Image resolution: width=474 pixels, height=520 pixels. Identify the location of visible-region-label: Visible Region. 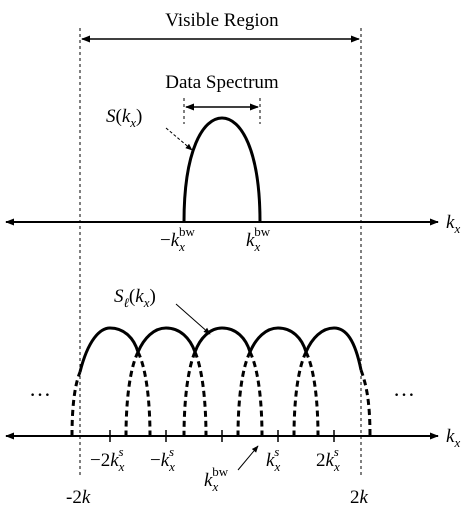
(222, 20).